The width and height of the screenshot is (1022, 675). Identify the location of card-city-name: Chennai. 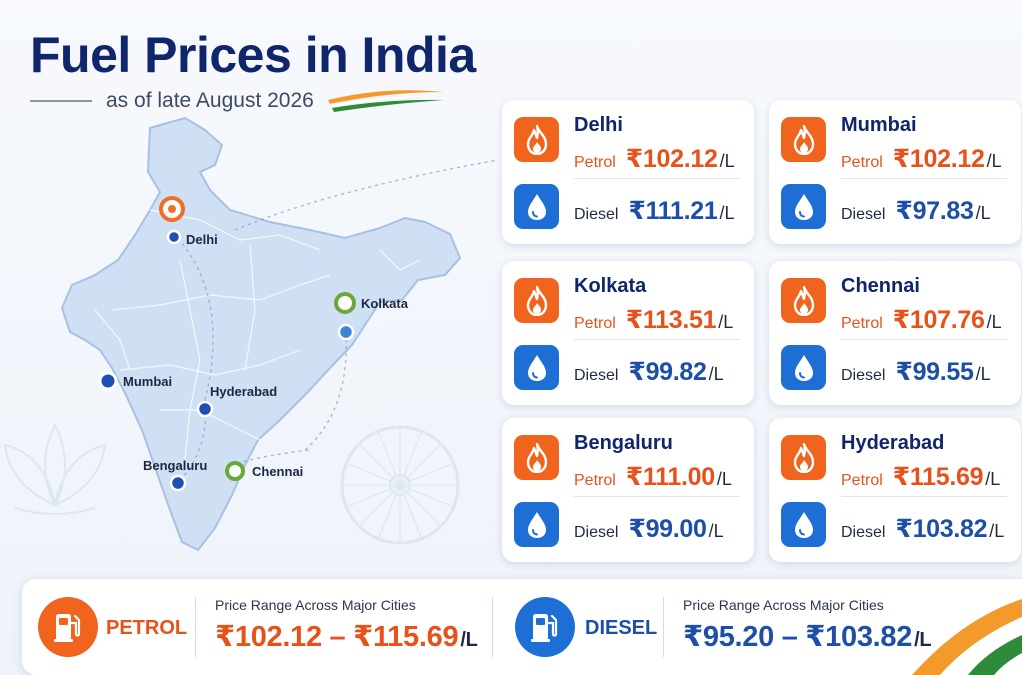
(880, 286).